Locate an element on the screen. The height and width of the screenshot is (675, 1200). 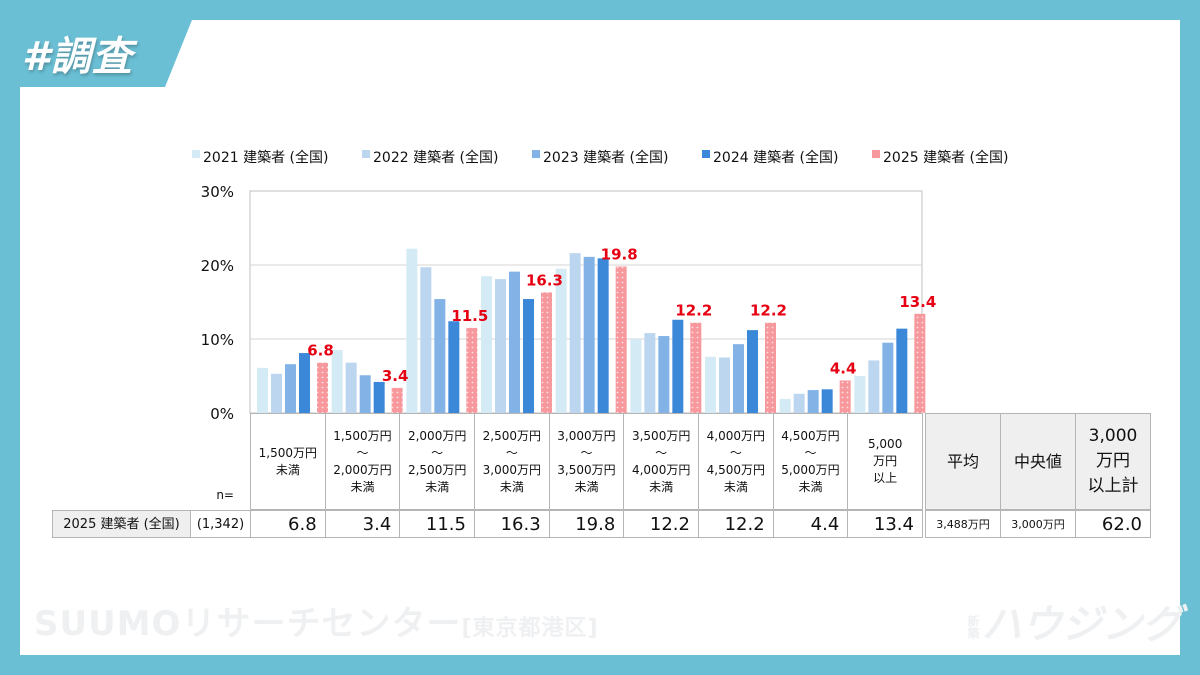
data-label: 16.3 is located at coordinates (544, 280).